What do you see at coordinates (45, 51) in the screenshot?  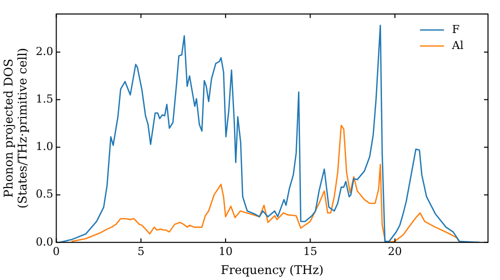 I see `y-tick-label: 2.0` at bounding box center [45, 51].